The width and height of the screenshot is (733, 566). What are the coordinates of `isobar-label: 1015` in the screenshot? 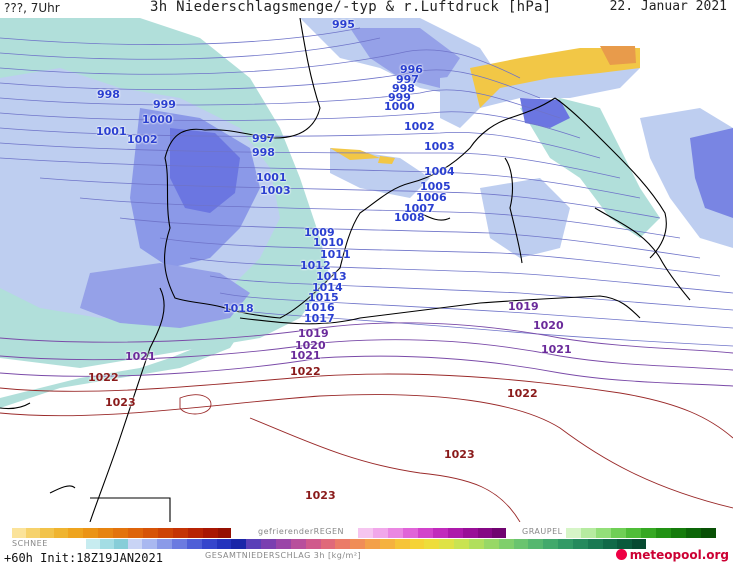 It's located at (323, 297).